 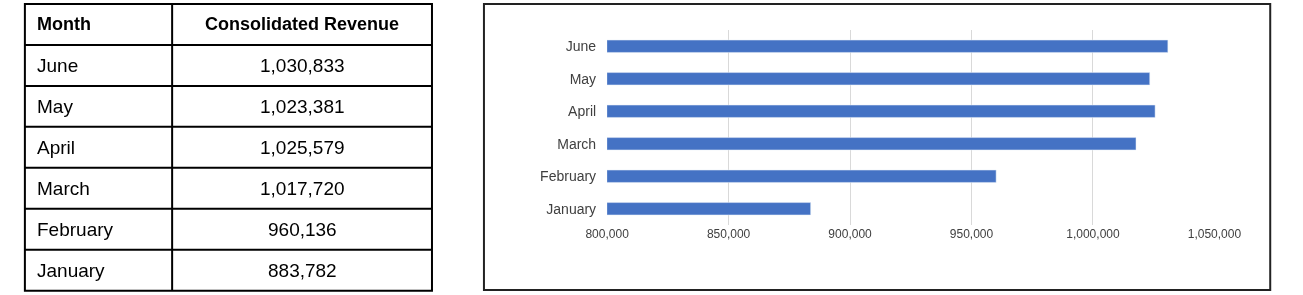 I want to click on y-tick-label: January, so click(x=571, y=208).